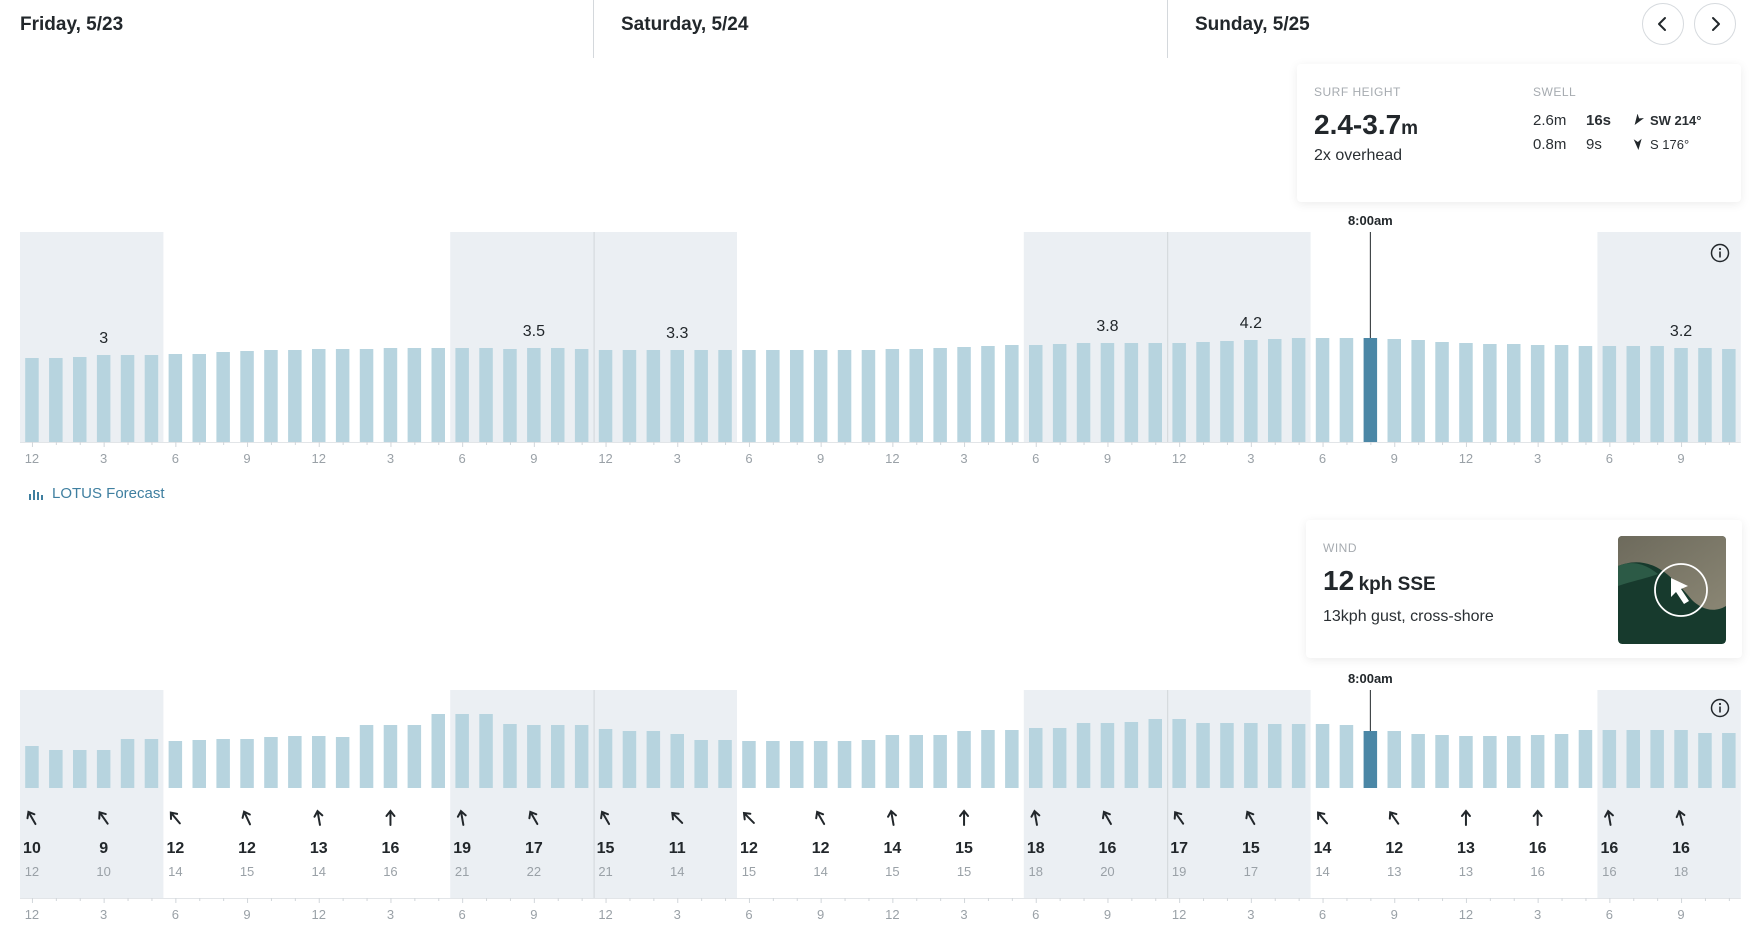 This screenshot has width=1755, height=930. What do you see at coordinates (1370, 678) in the screenshot?
I see `selected-time-label: 8:00am` at bounding box center [1370, 678].